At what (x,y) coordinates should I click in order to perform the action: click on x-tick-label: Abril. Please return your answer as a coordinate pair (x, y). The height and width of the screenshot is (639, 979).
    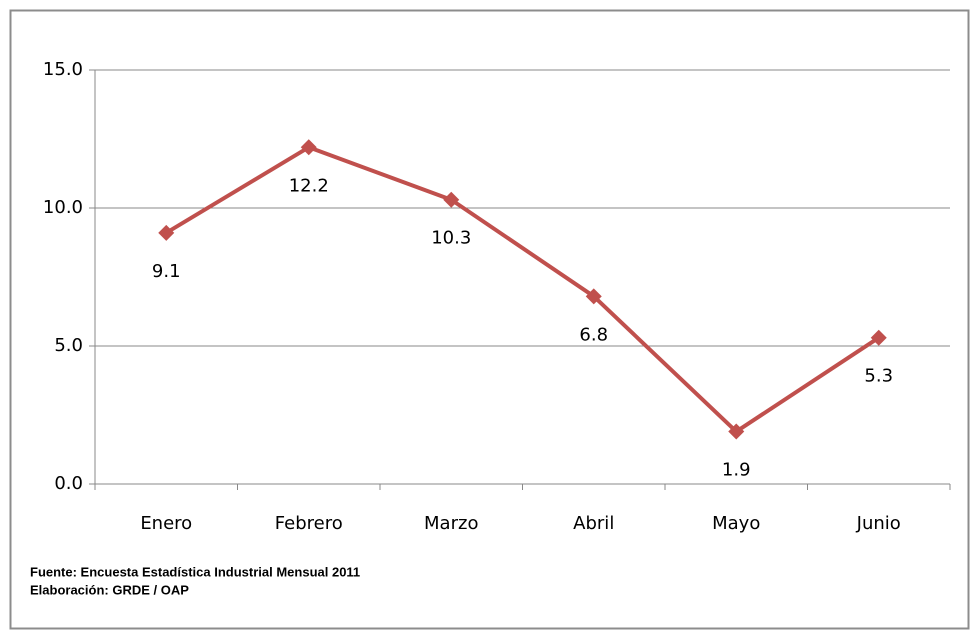
    Looking at the image, I should click on (593, 523).